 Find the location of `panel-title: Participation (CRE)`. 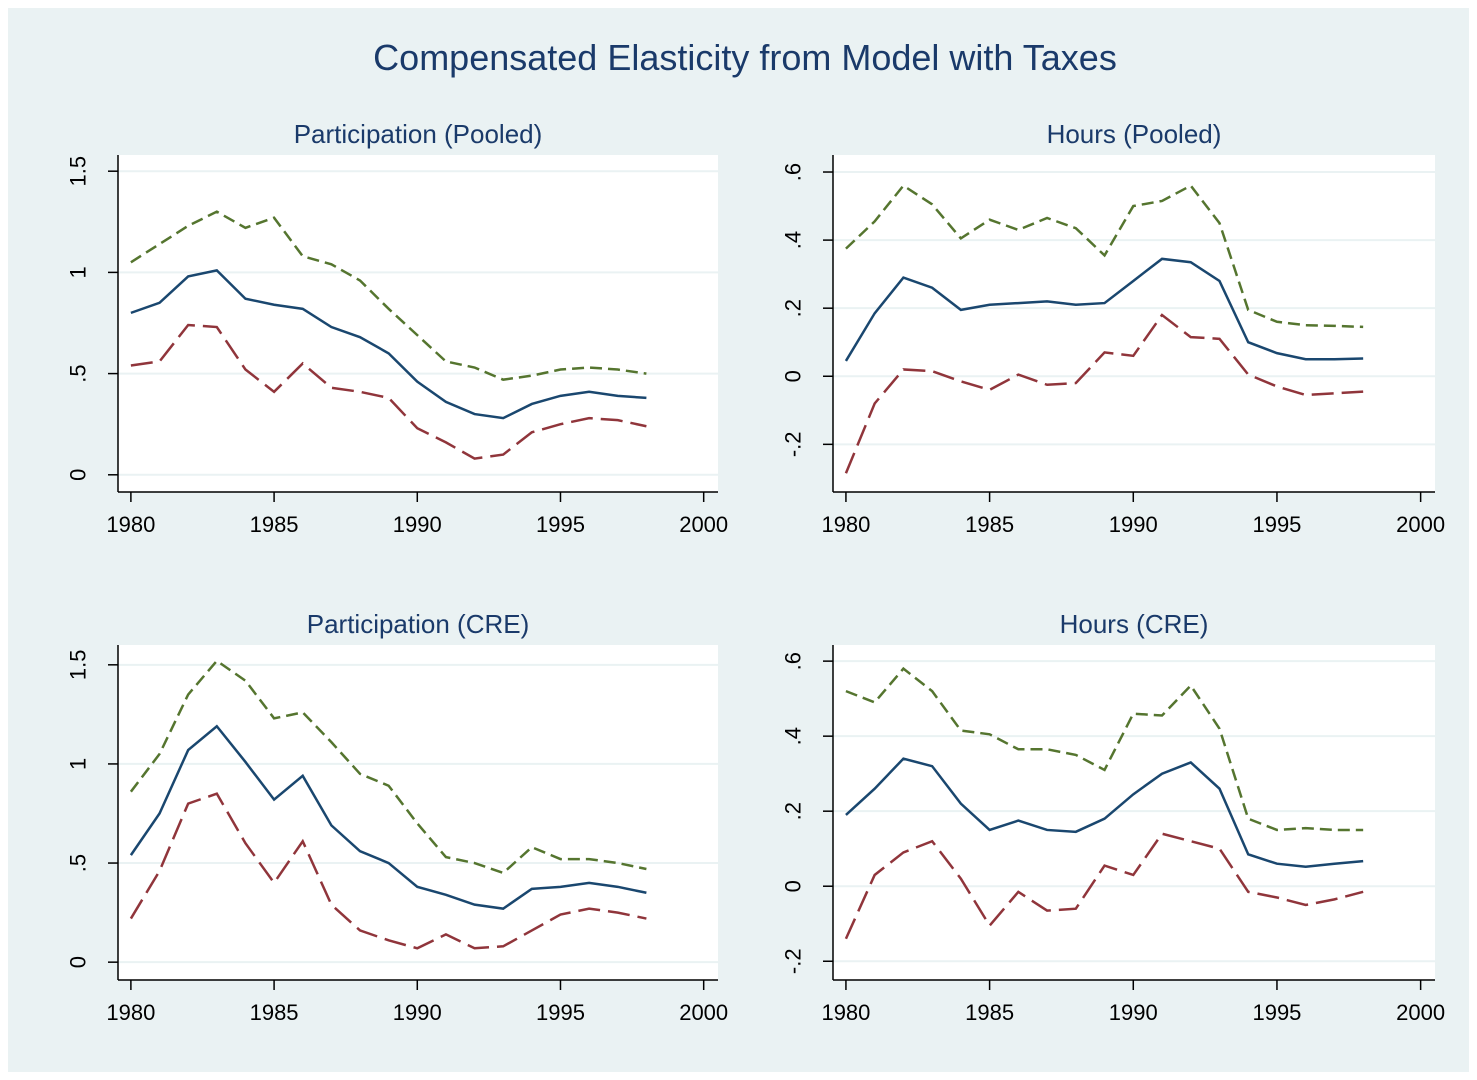

panel-title: Participation (CRE) is located at coordinates (418, 624).